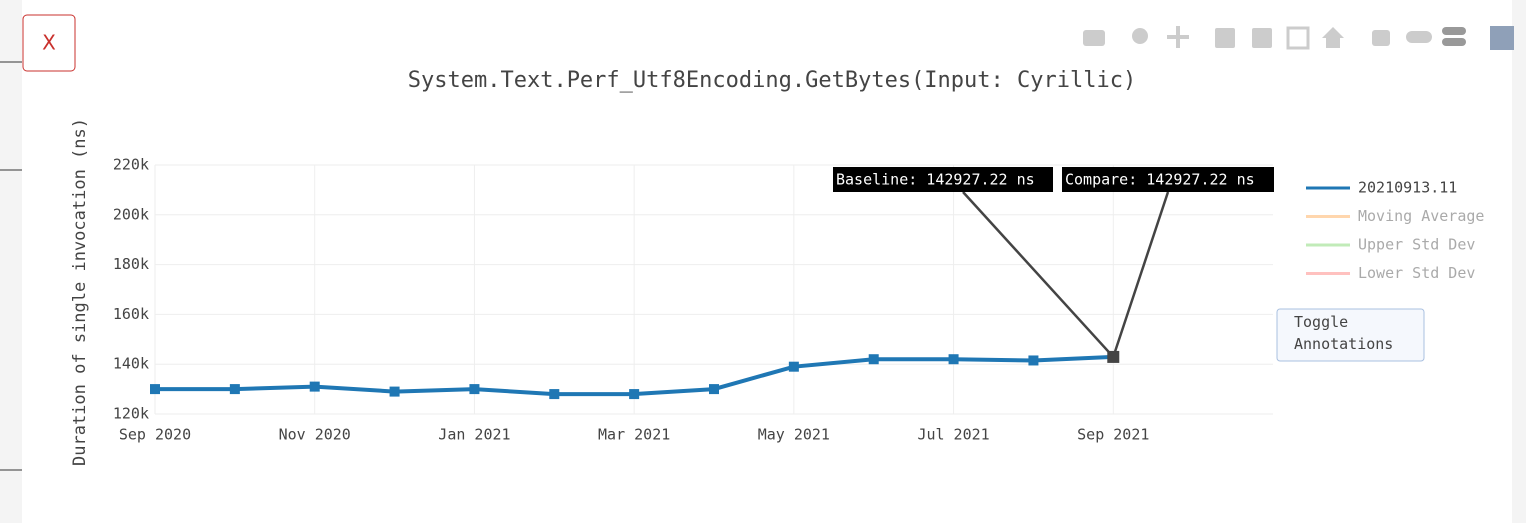  Describe the element at coordinates (1421, 216) in the screenshot. I see `legend-label: Moving Average` at that location.